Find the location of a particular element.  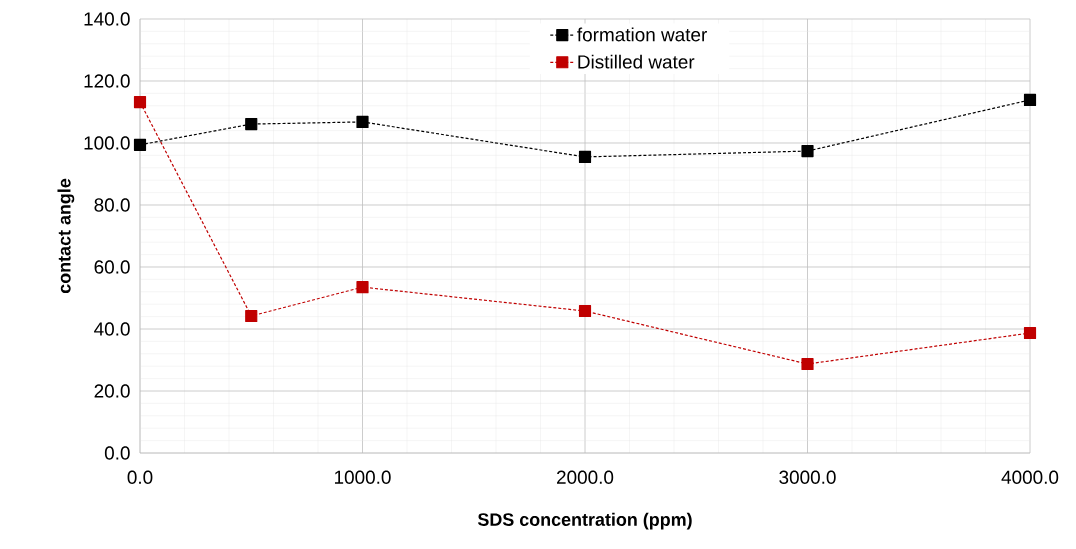

y-tick-label: 140.0 is located at coordinates (107, 19).